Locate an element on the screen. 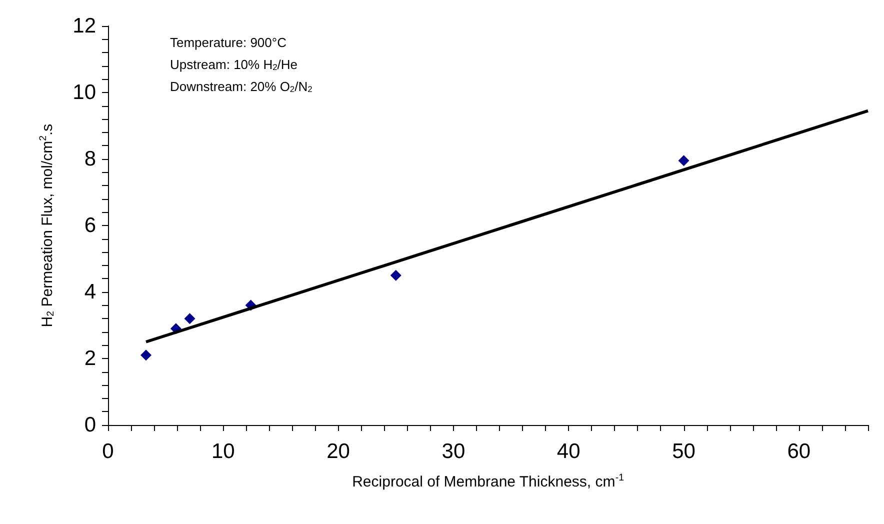 This screenshot has height=524, width=884. y-tick-label: 8 is located at coordinates (90, 159).